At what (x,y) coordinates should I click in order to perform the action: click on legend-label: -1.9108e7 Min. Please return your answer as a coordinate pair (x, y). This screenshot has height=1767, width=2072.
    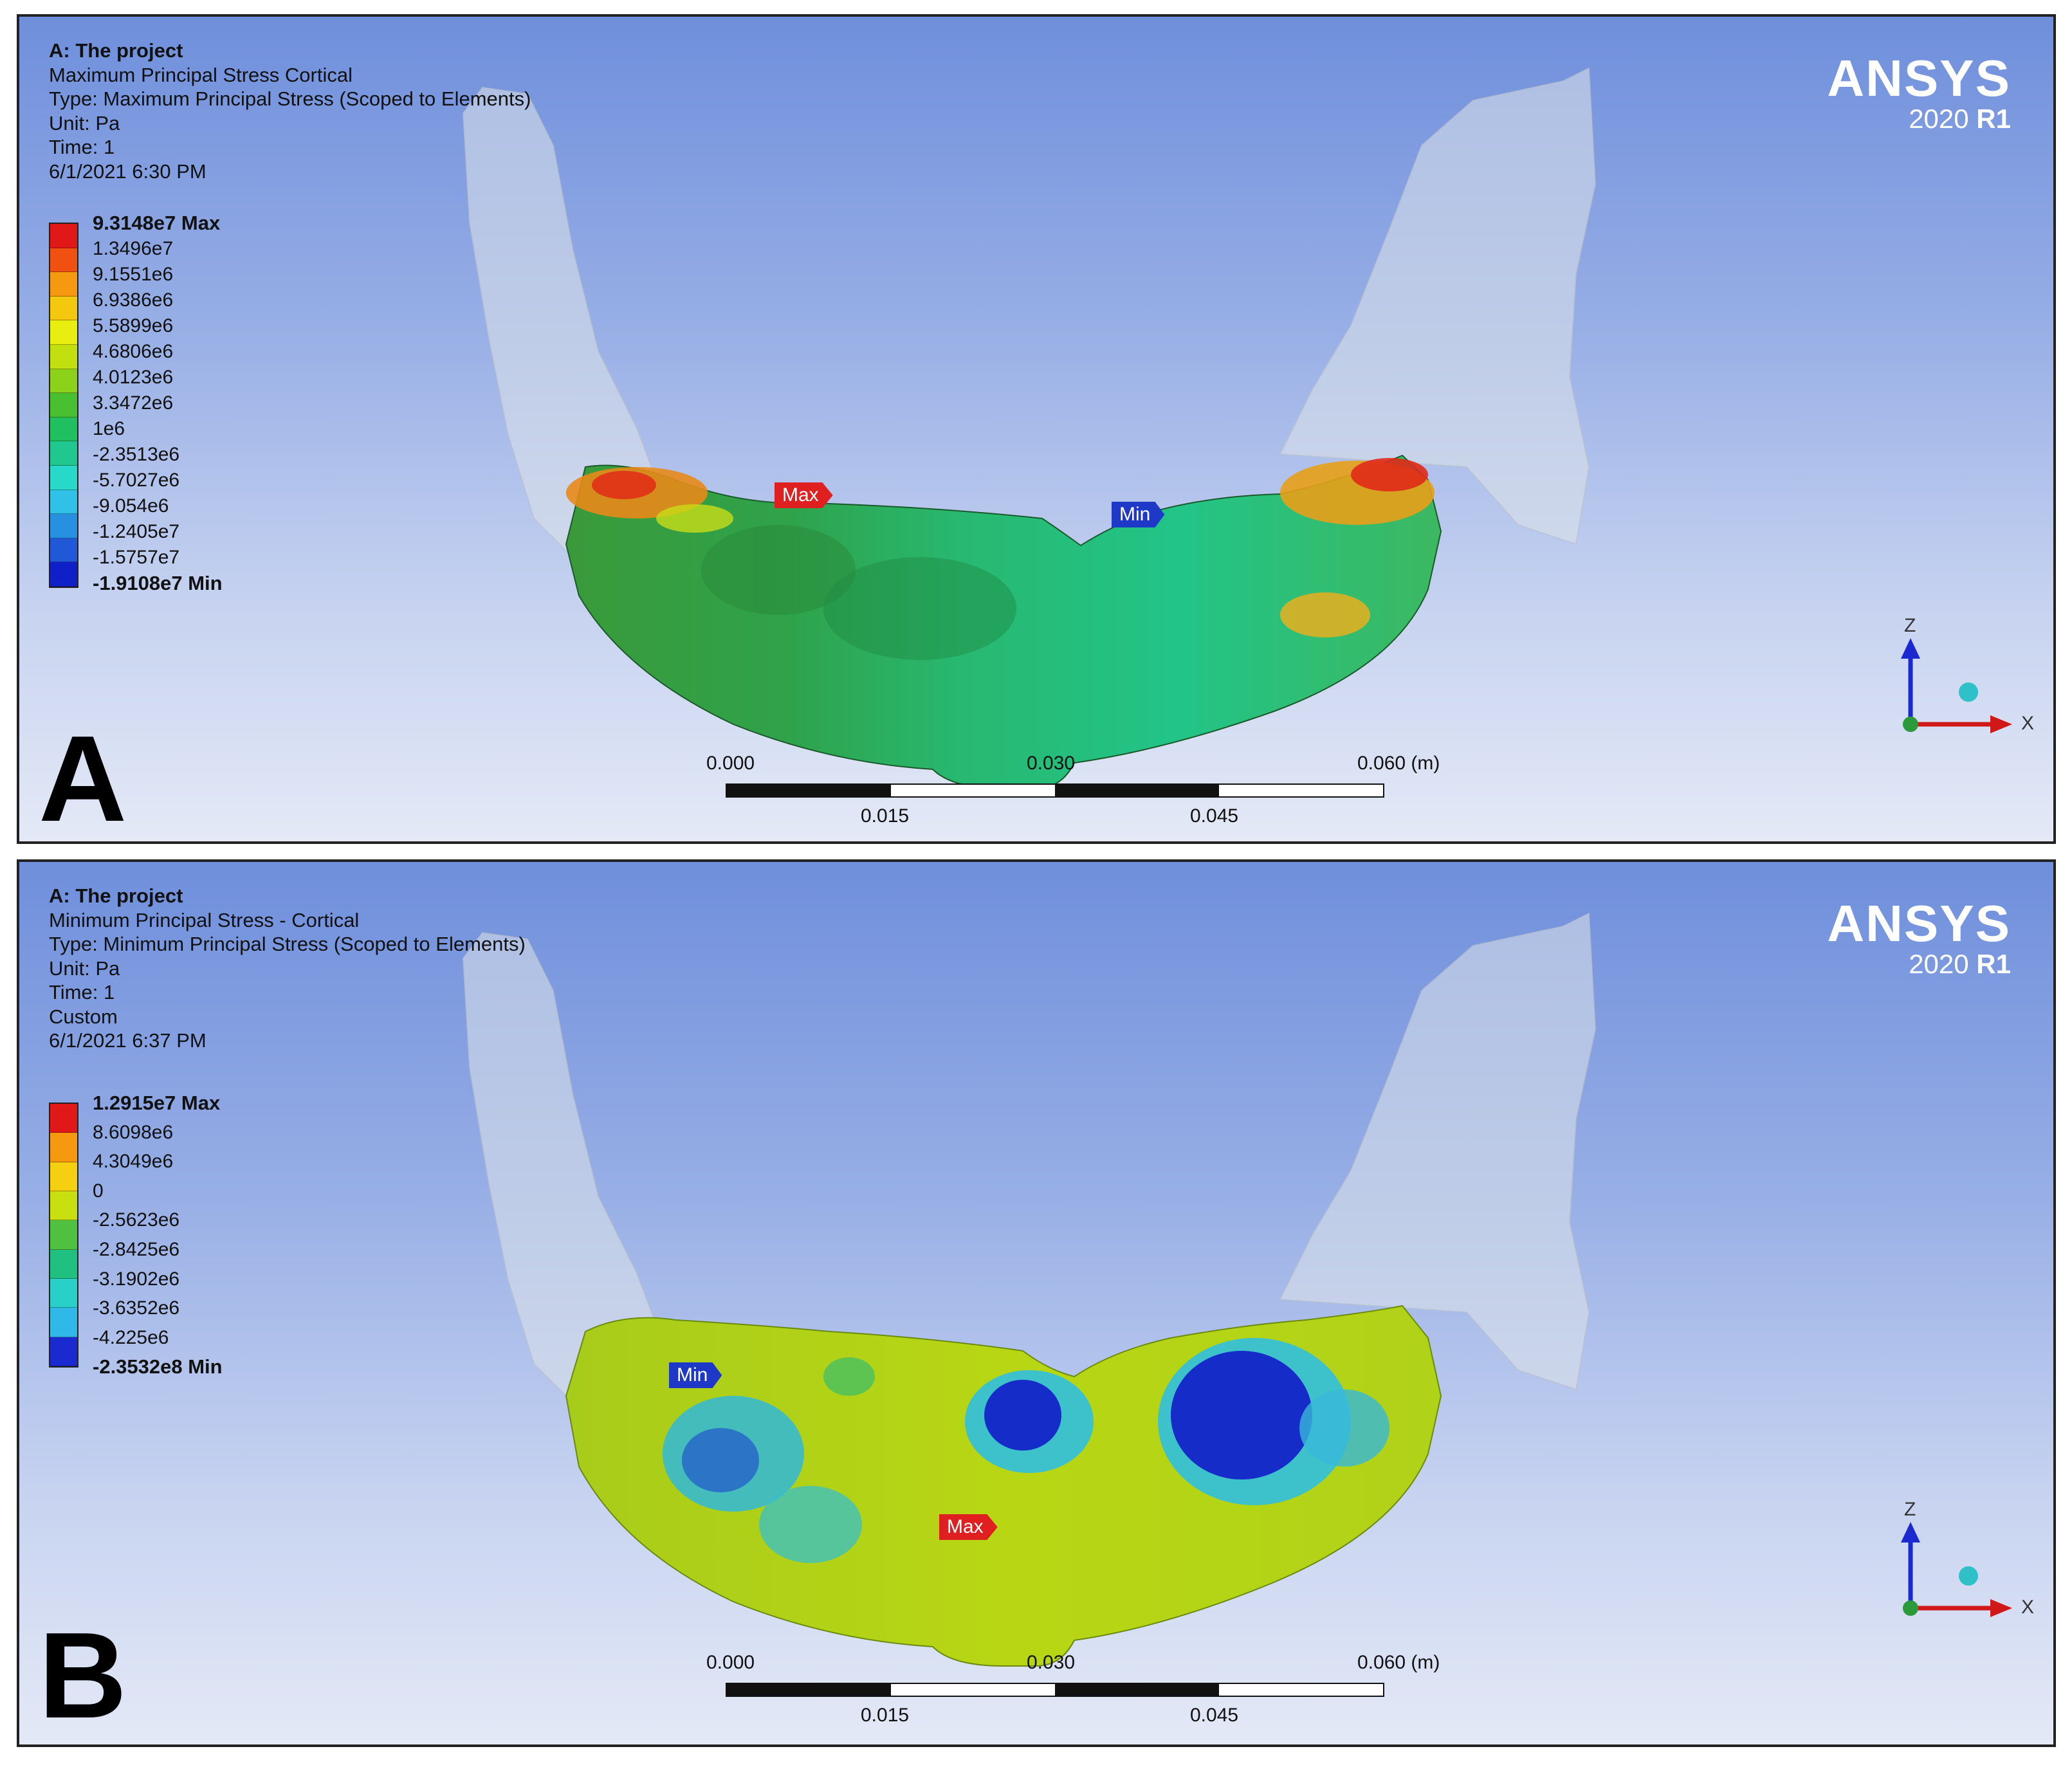
    Looking at the image, I should click on (158, 583).